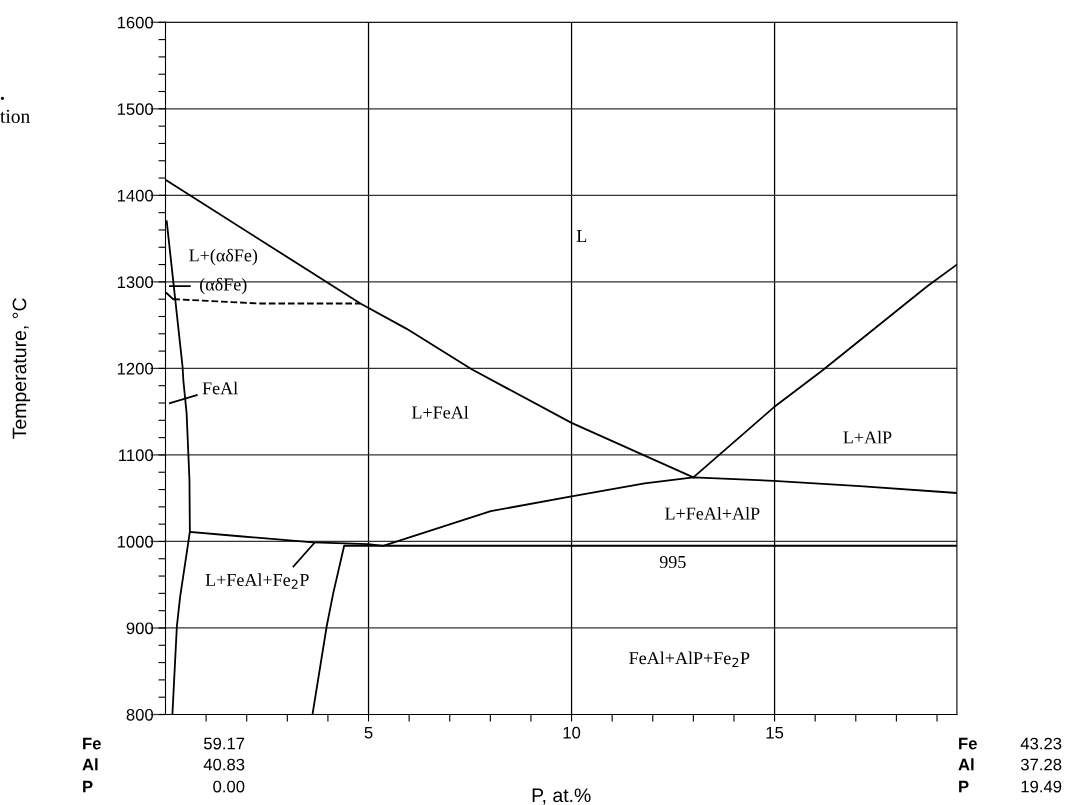 The height and width of the screenshot is (805, 1069). I want to click on y-tick-label: 1000, so click(135, 541).